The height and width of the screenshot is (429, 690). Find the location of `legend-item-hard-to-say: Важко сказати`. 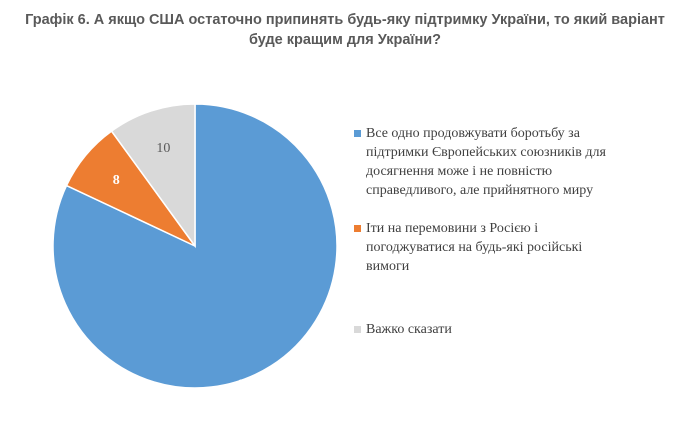

legend-item-hard-to-say: Важко сказати is located at coordinates (504, 329).